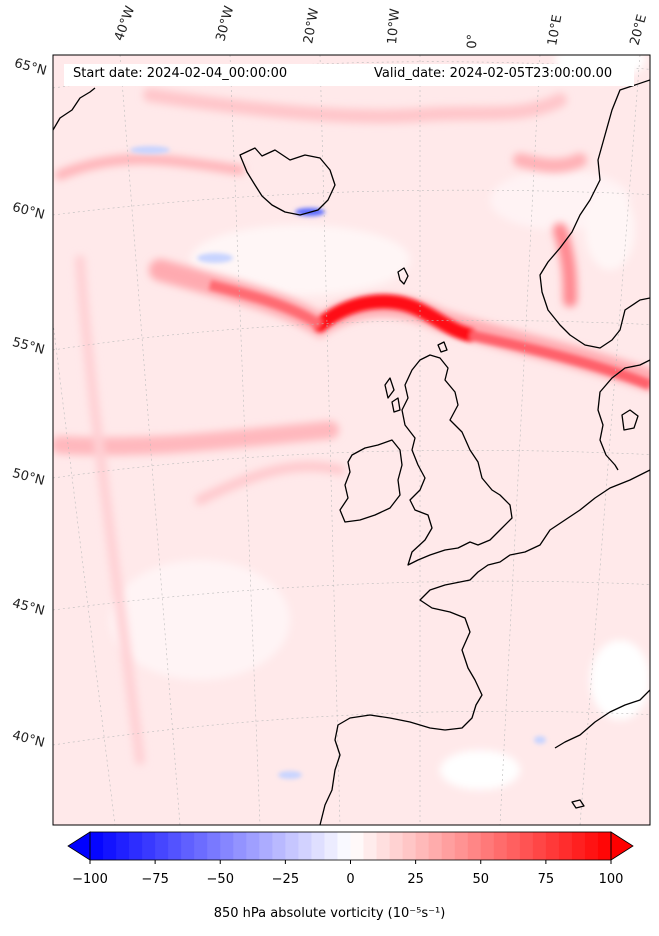  I want to click on start-date-label: Start date: 2024-02-04_00:00:00, so click(180, 73).